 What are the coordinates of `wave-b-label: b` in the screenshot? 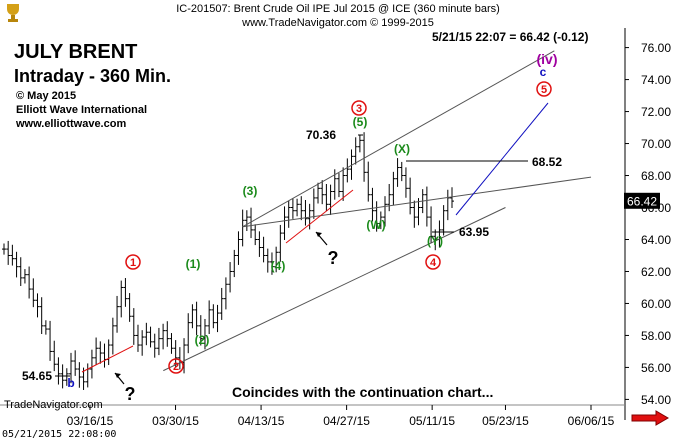 It's located at (70, 383).